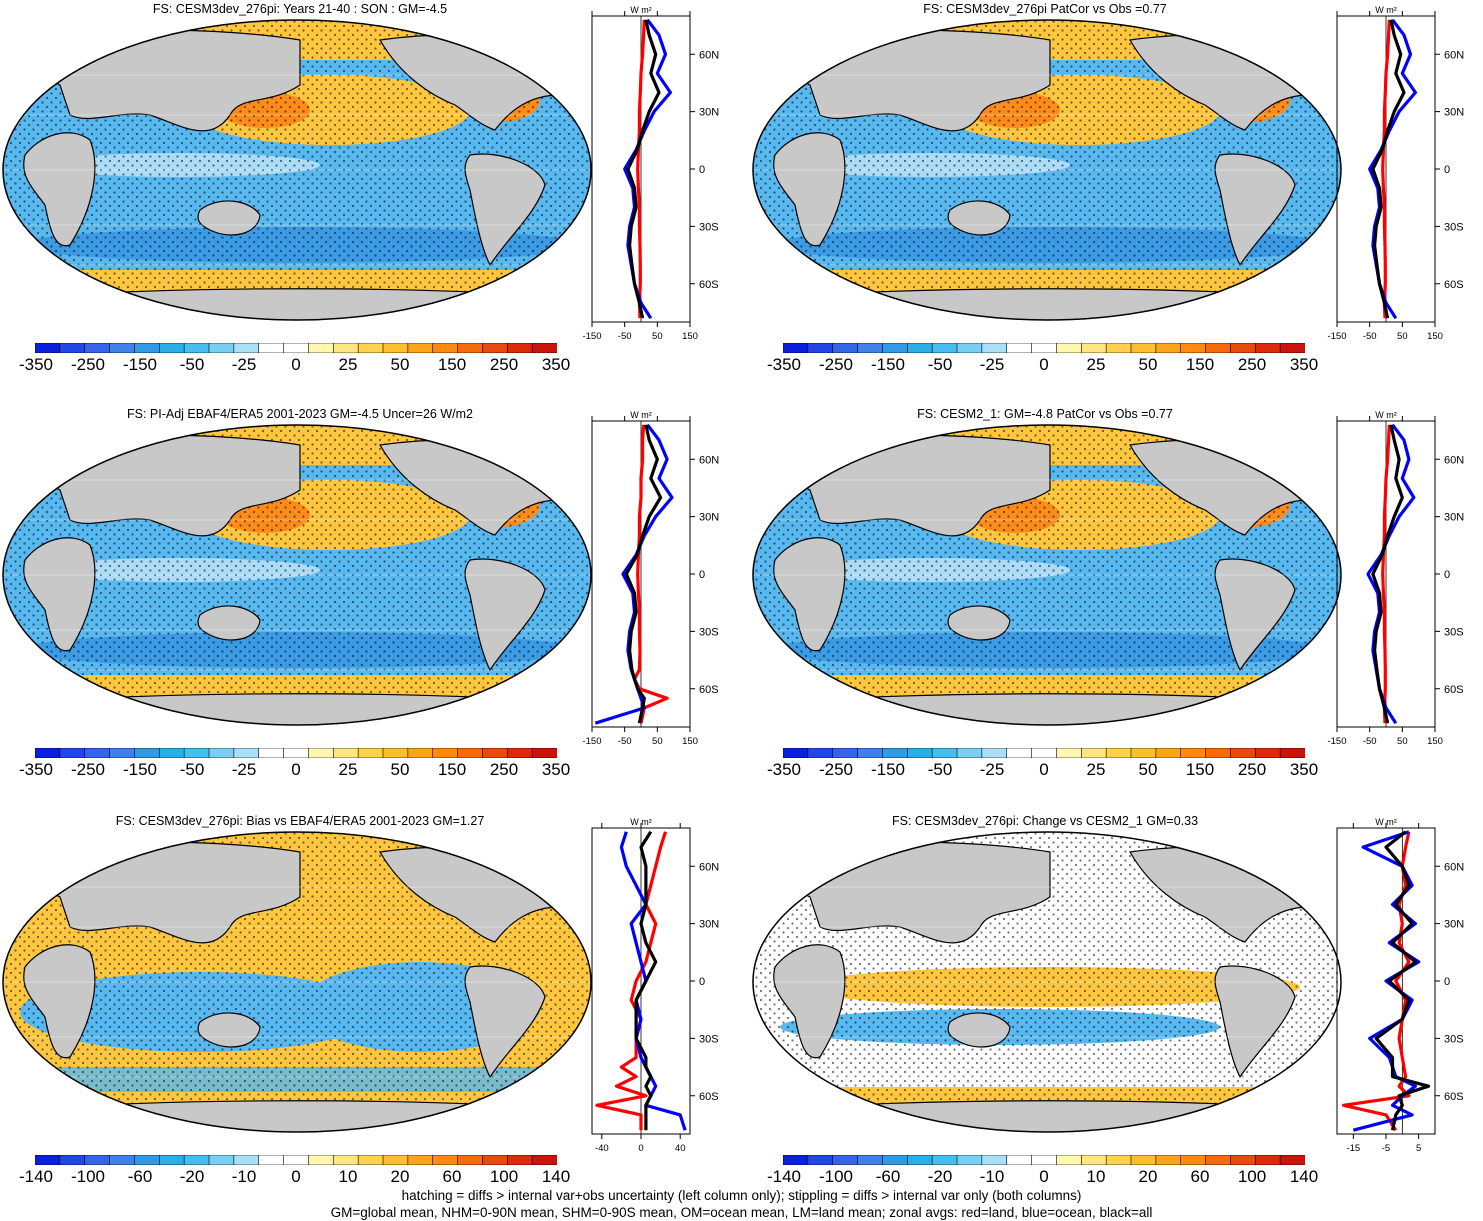 This screenshot has width=1483, height=1221. What do you see at coordinates (192, 1176) in the screenshot?
I see `cb-label: -20` at bounding box center [192, 1176].